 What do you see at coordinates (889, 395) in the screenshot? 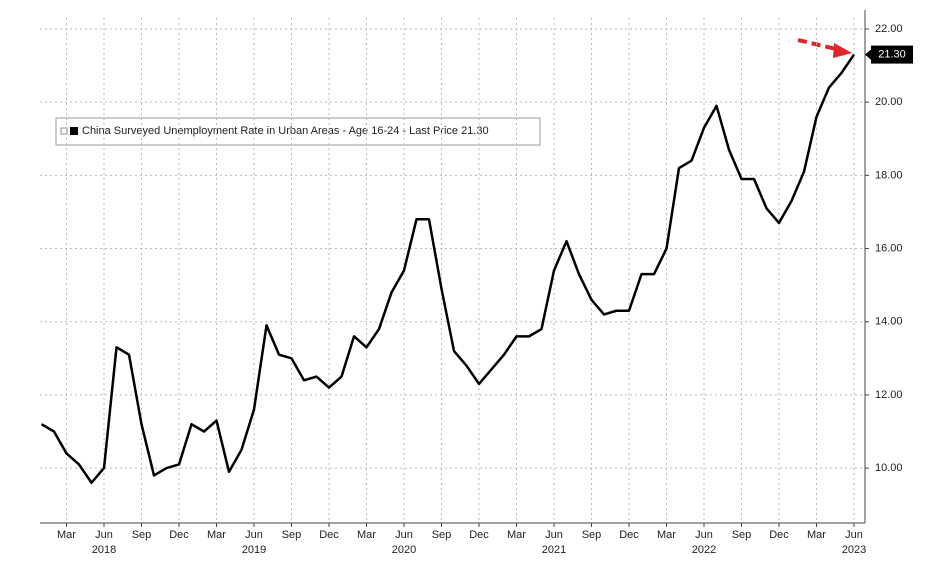
I see `y-tick-label: 12.00` at bounding box center [889, 395].